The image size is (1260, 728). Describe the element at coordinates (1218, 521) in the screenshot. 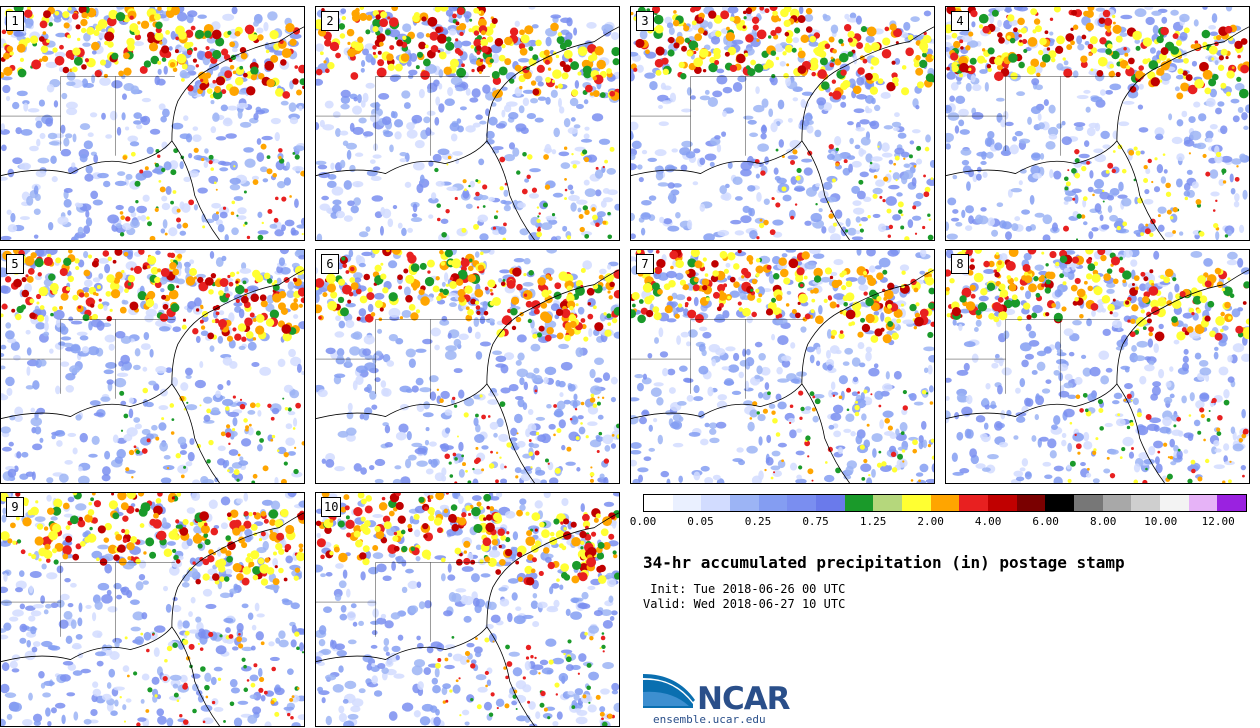

I see `colorbar-tick: 12.00` at that location.